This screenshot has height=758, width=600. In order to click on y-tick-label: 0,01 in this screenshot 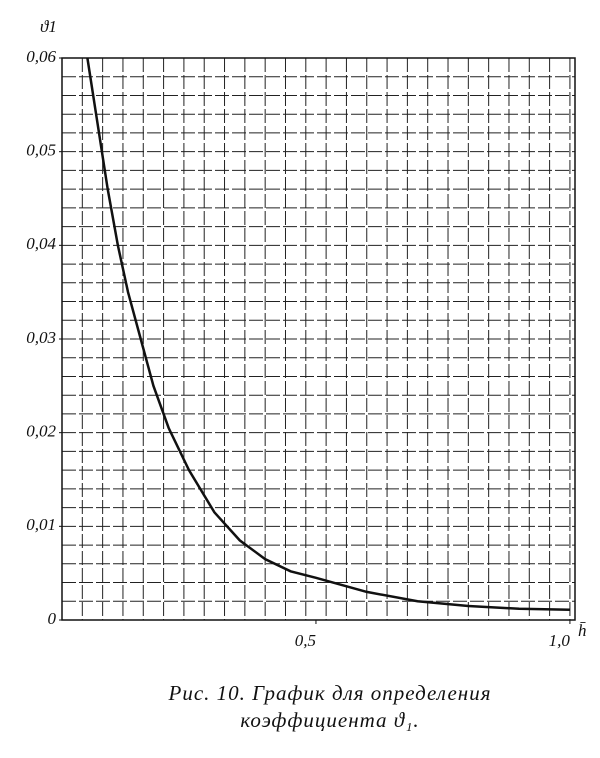, I will do `click(41, 524)`.